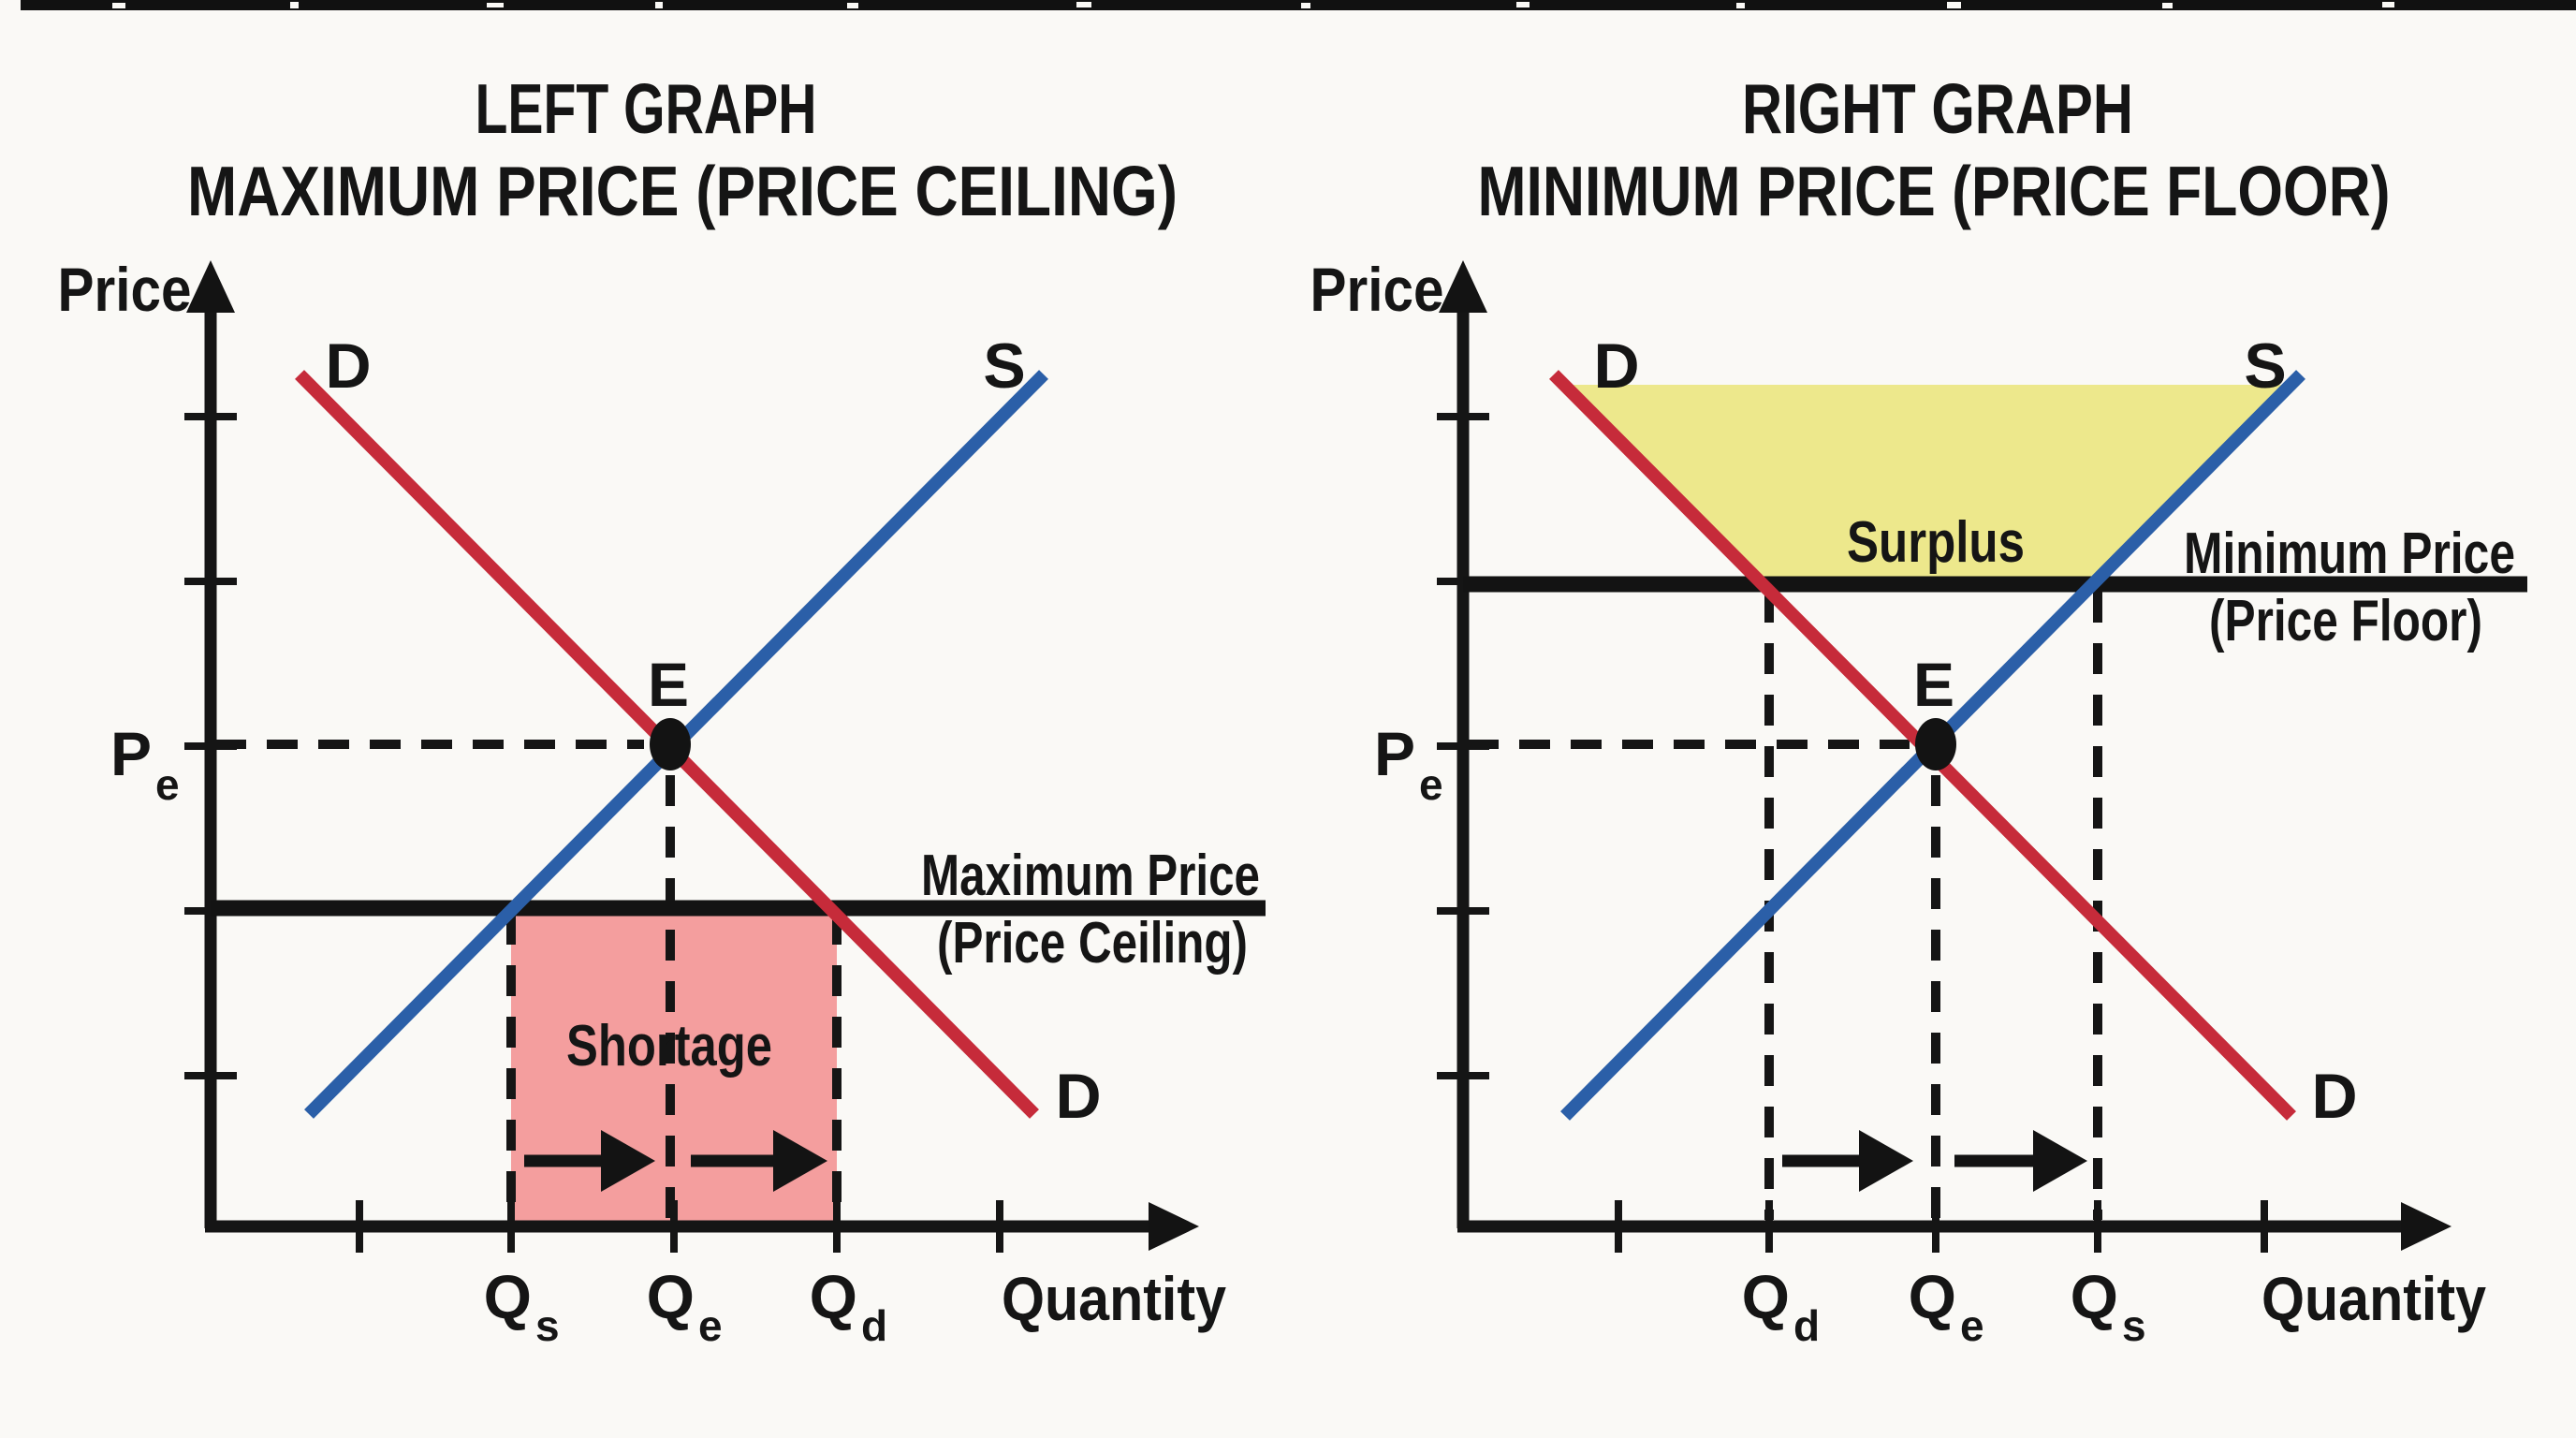 The image size is (2576, 1438). I want to click on left-supply-label: S, so click(1004, 366).